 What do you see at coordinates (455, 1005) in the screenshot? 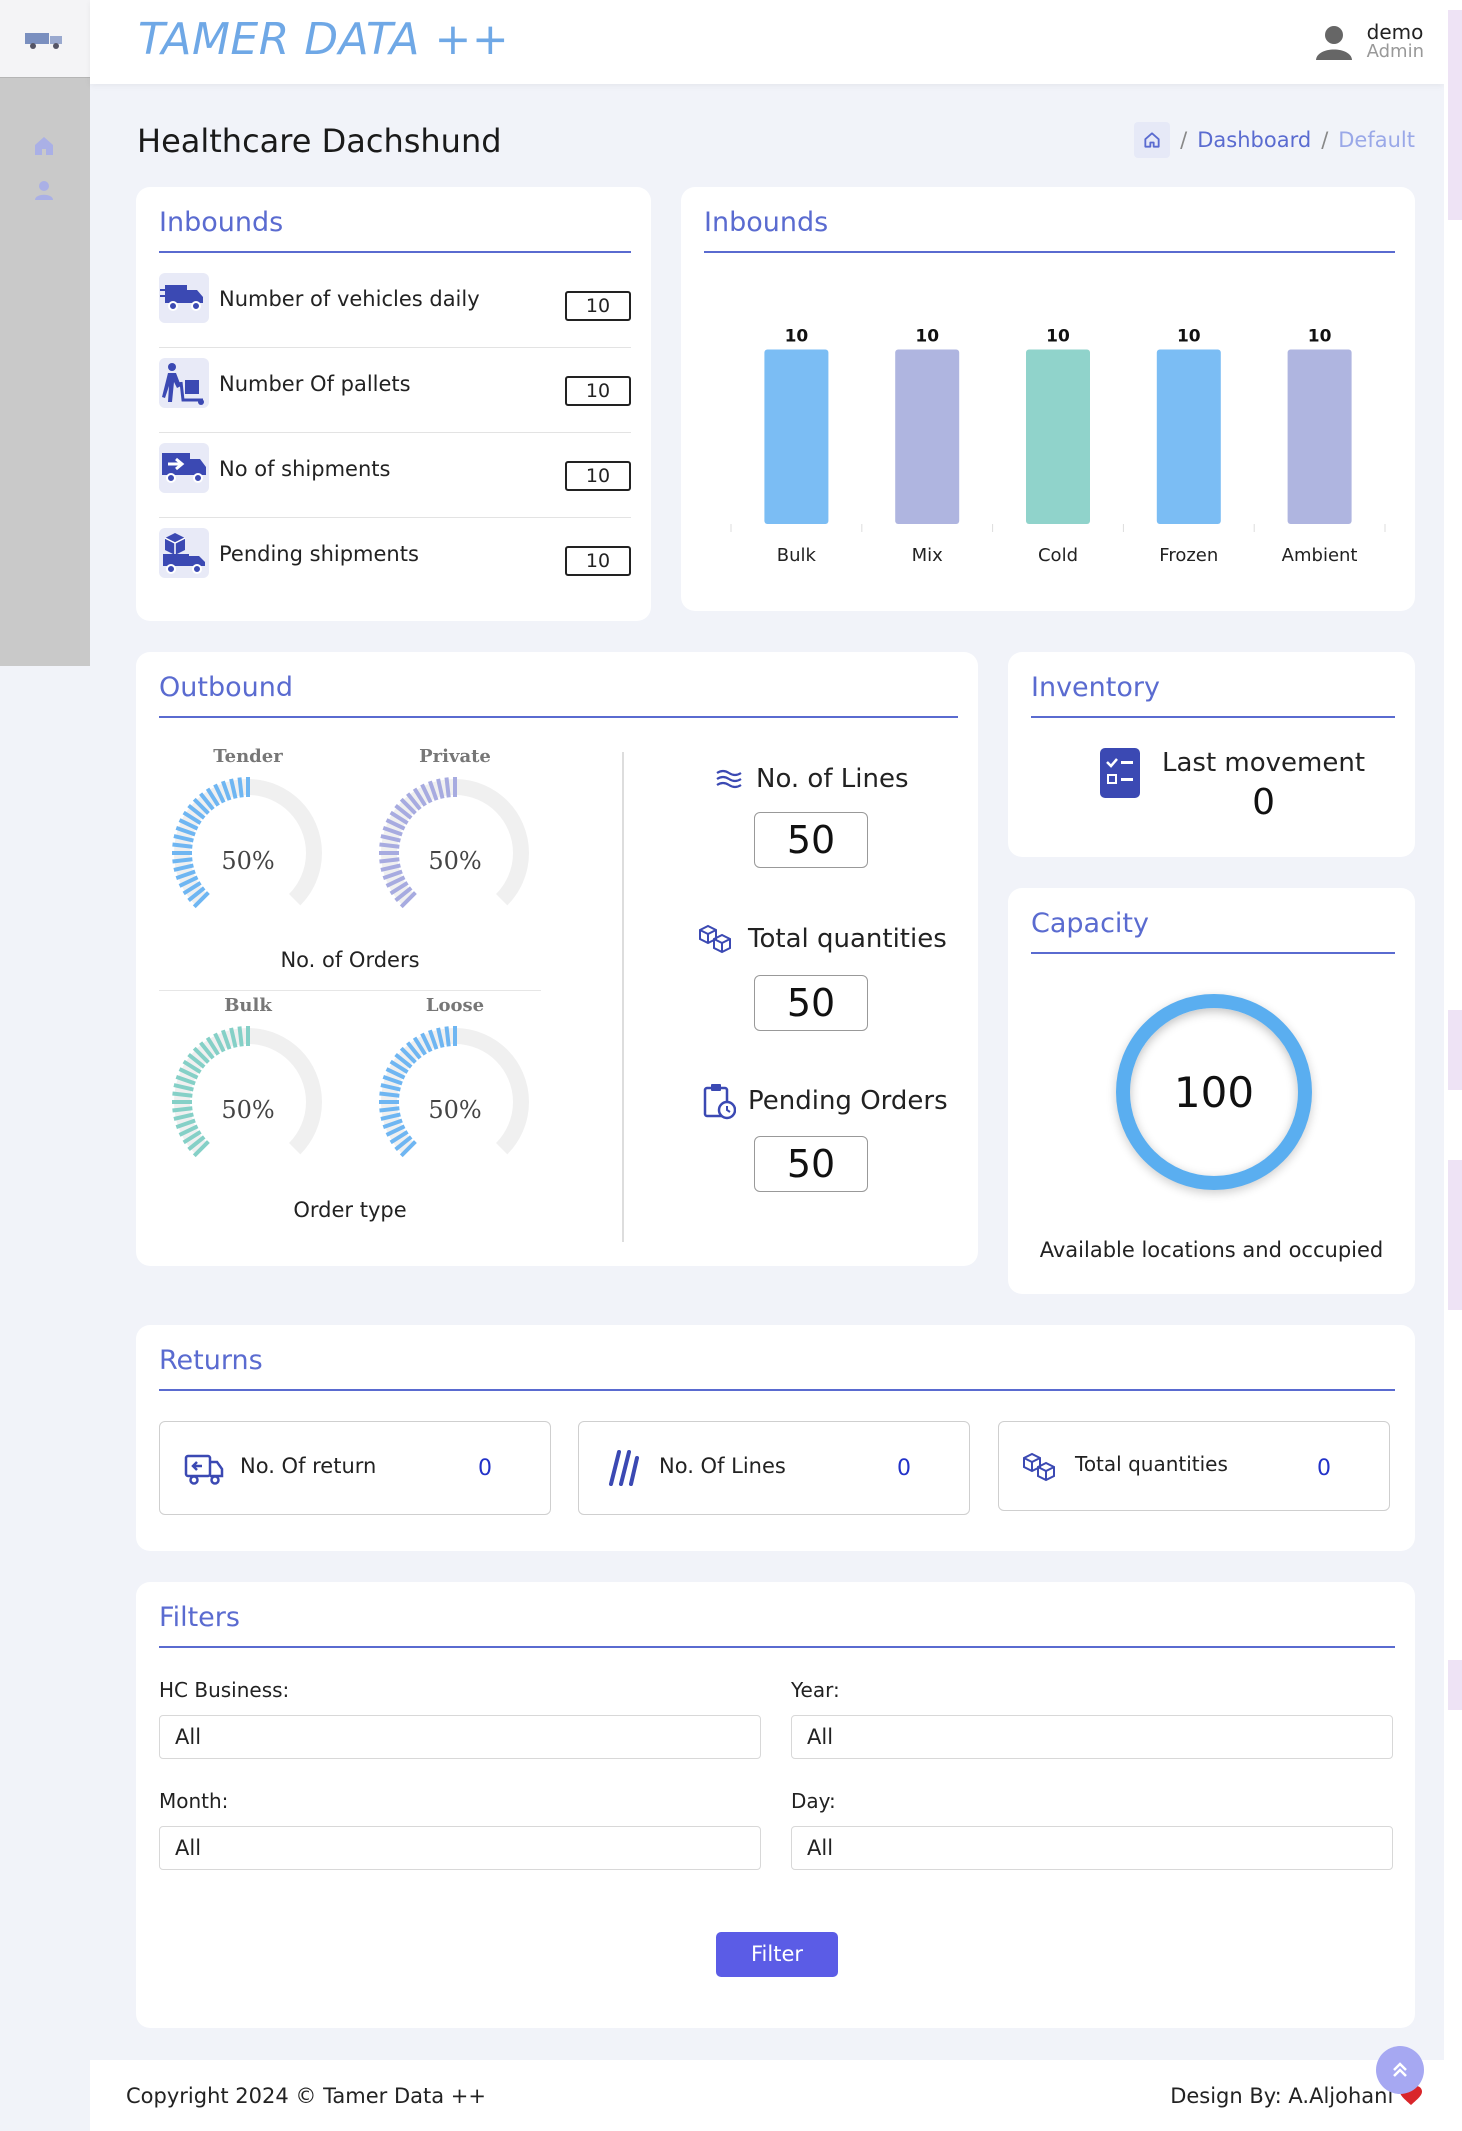
I see `gauge-label-loose: Loose` at bounding box center [455, 1005].